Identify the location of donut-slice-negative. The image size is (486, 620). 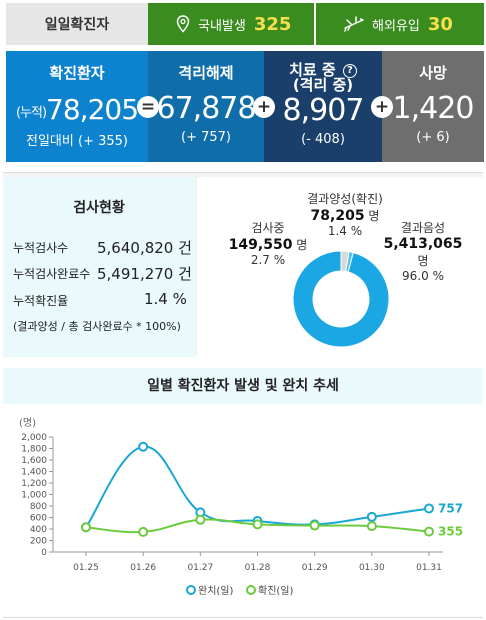
(341, 299).